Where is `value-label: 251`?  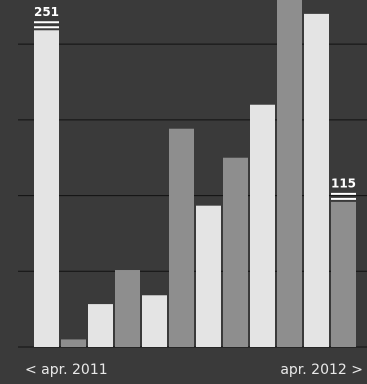
value-label: 251 is located at coordinates (46, 12).